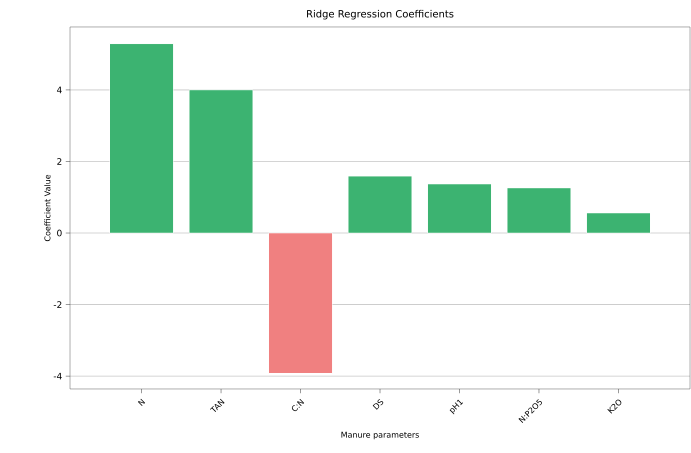 This screenshot has width=691, height=453. Describe the element at coordinates (58, 376) in the screenshot. I see `y-tick-label: -4` at that location.